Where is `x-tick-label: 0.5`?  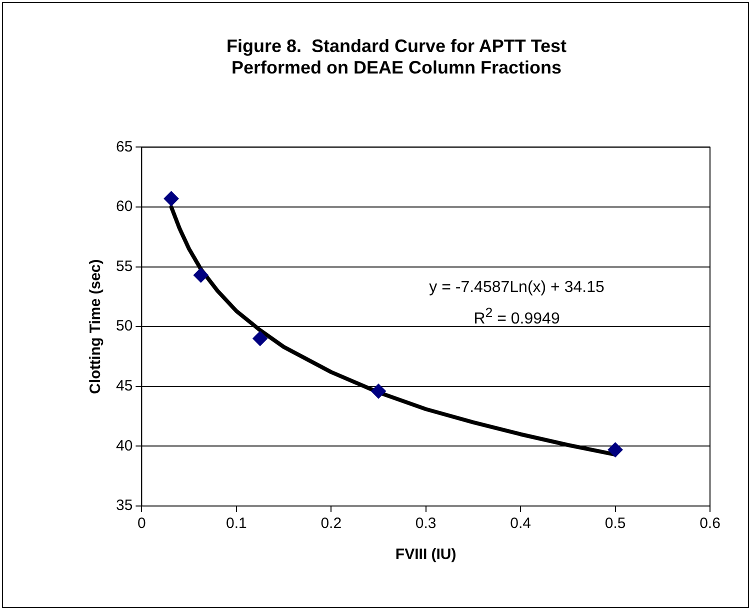
x-tick-label: 0.5 is located at coordinates (615, 523).